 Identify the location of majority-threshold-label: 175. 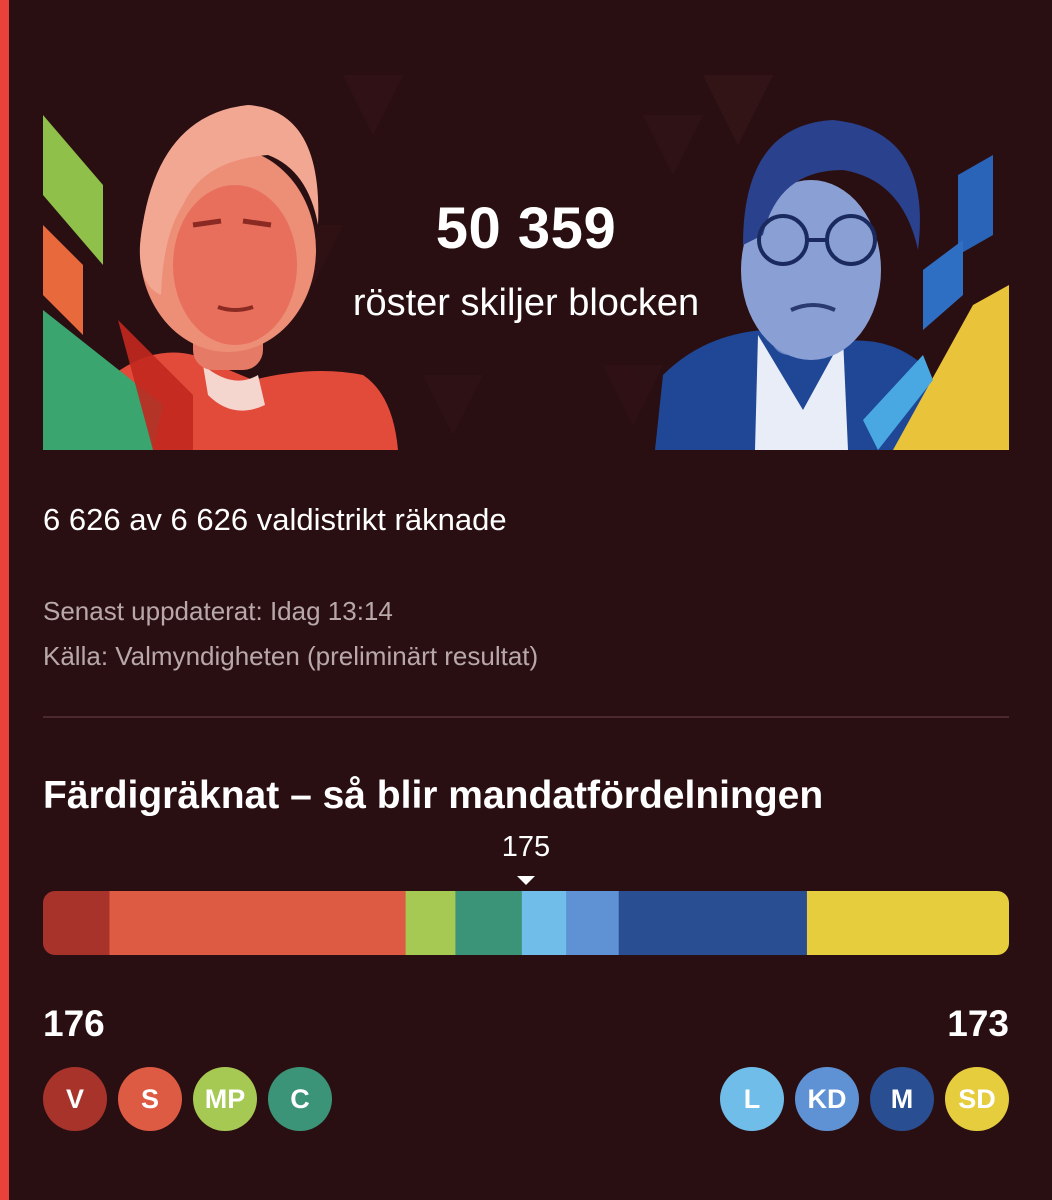
(526, 847).